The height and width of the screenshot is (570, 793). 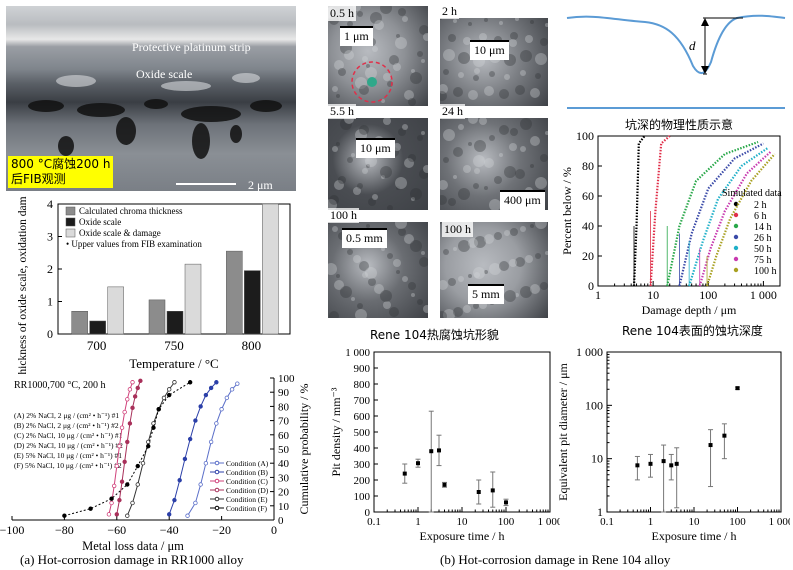 What do you see at coordinates (362, 433) in the screenshot?
I see `y-tick-label: 500` at bounding box center [362, 433].